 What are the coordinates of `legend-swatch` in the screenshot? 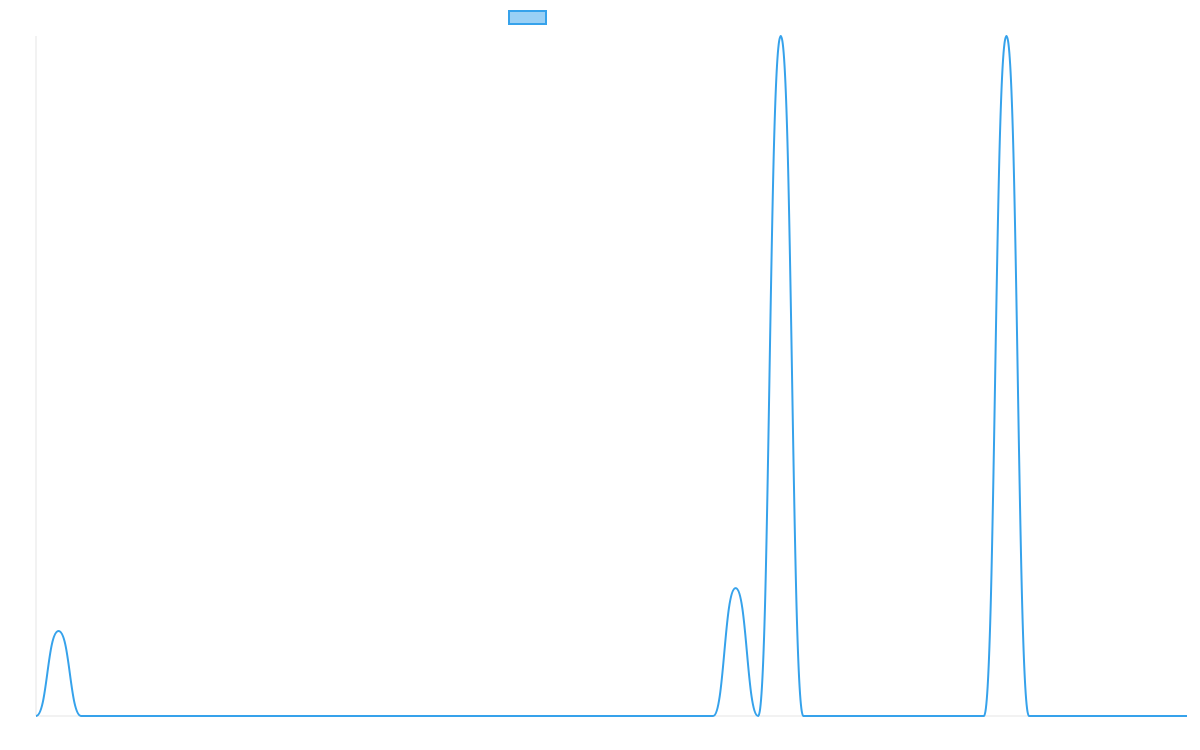 It's located at (527, 17).